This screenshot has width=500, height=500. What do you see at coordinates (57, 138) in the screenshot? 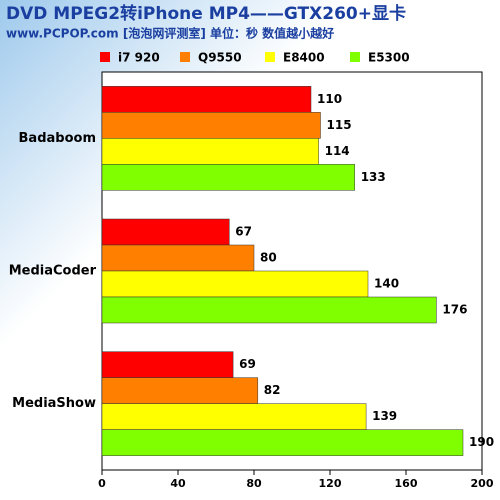
I see `y-tick-label: Badaboom` at bounding box center [57, 138].